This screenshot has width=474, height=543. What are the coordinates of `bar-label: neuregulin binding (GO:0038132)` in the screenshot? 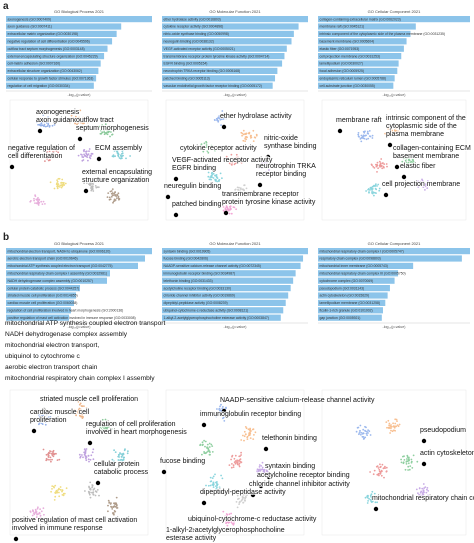 It's located at (189, 42).